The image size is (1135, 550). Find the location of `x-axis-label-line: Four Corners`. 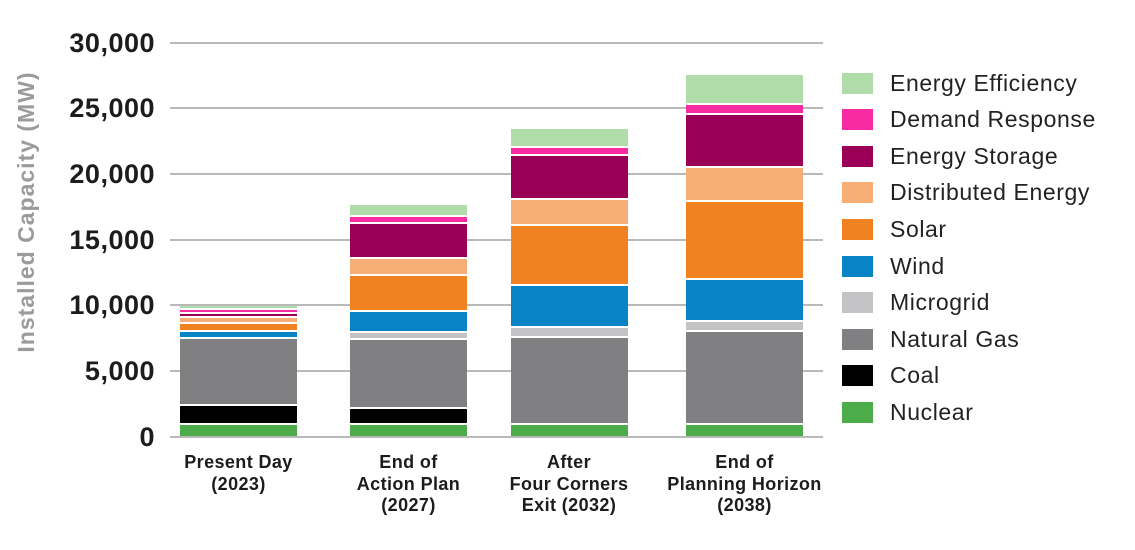

x-axis-label-line: Four Corners is located at coordinates (569, 483).